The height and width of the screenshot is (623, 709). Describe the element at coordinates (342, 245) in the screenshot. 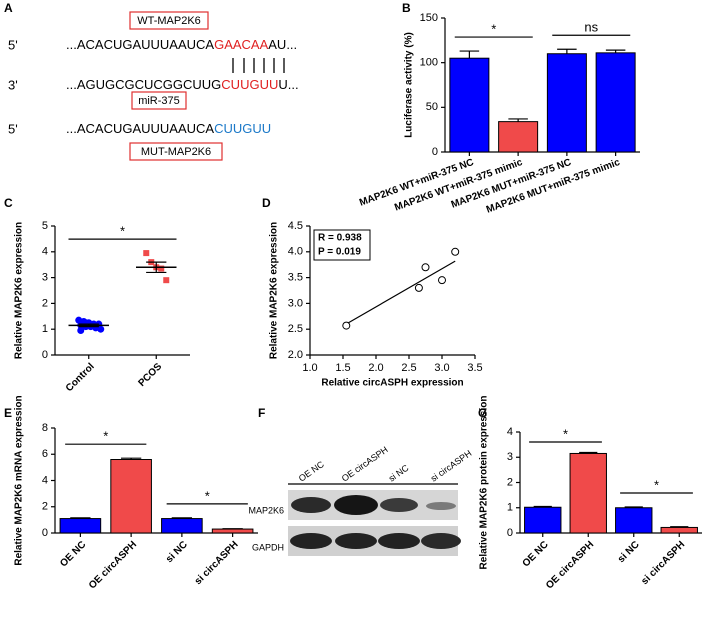

I see `stats-box` at that location.